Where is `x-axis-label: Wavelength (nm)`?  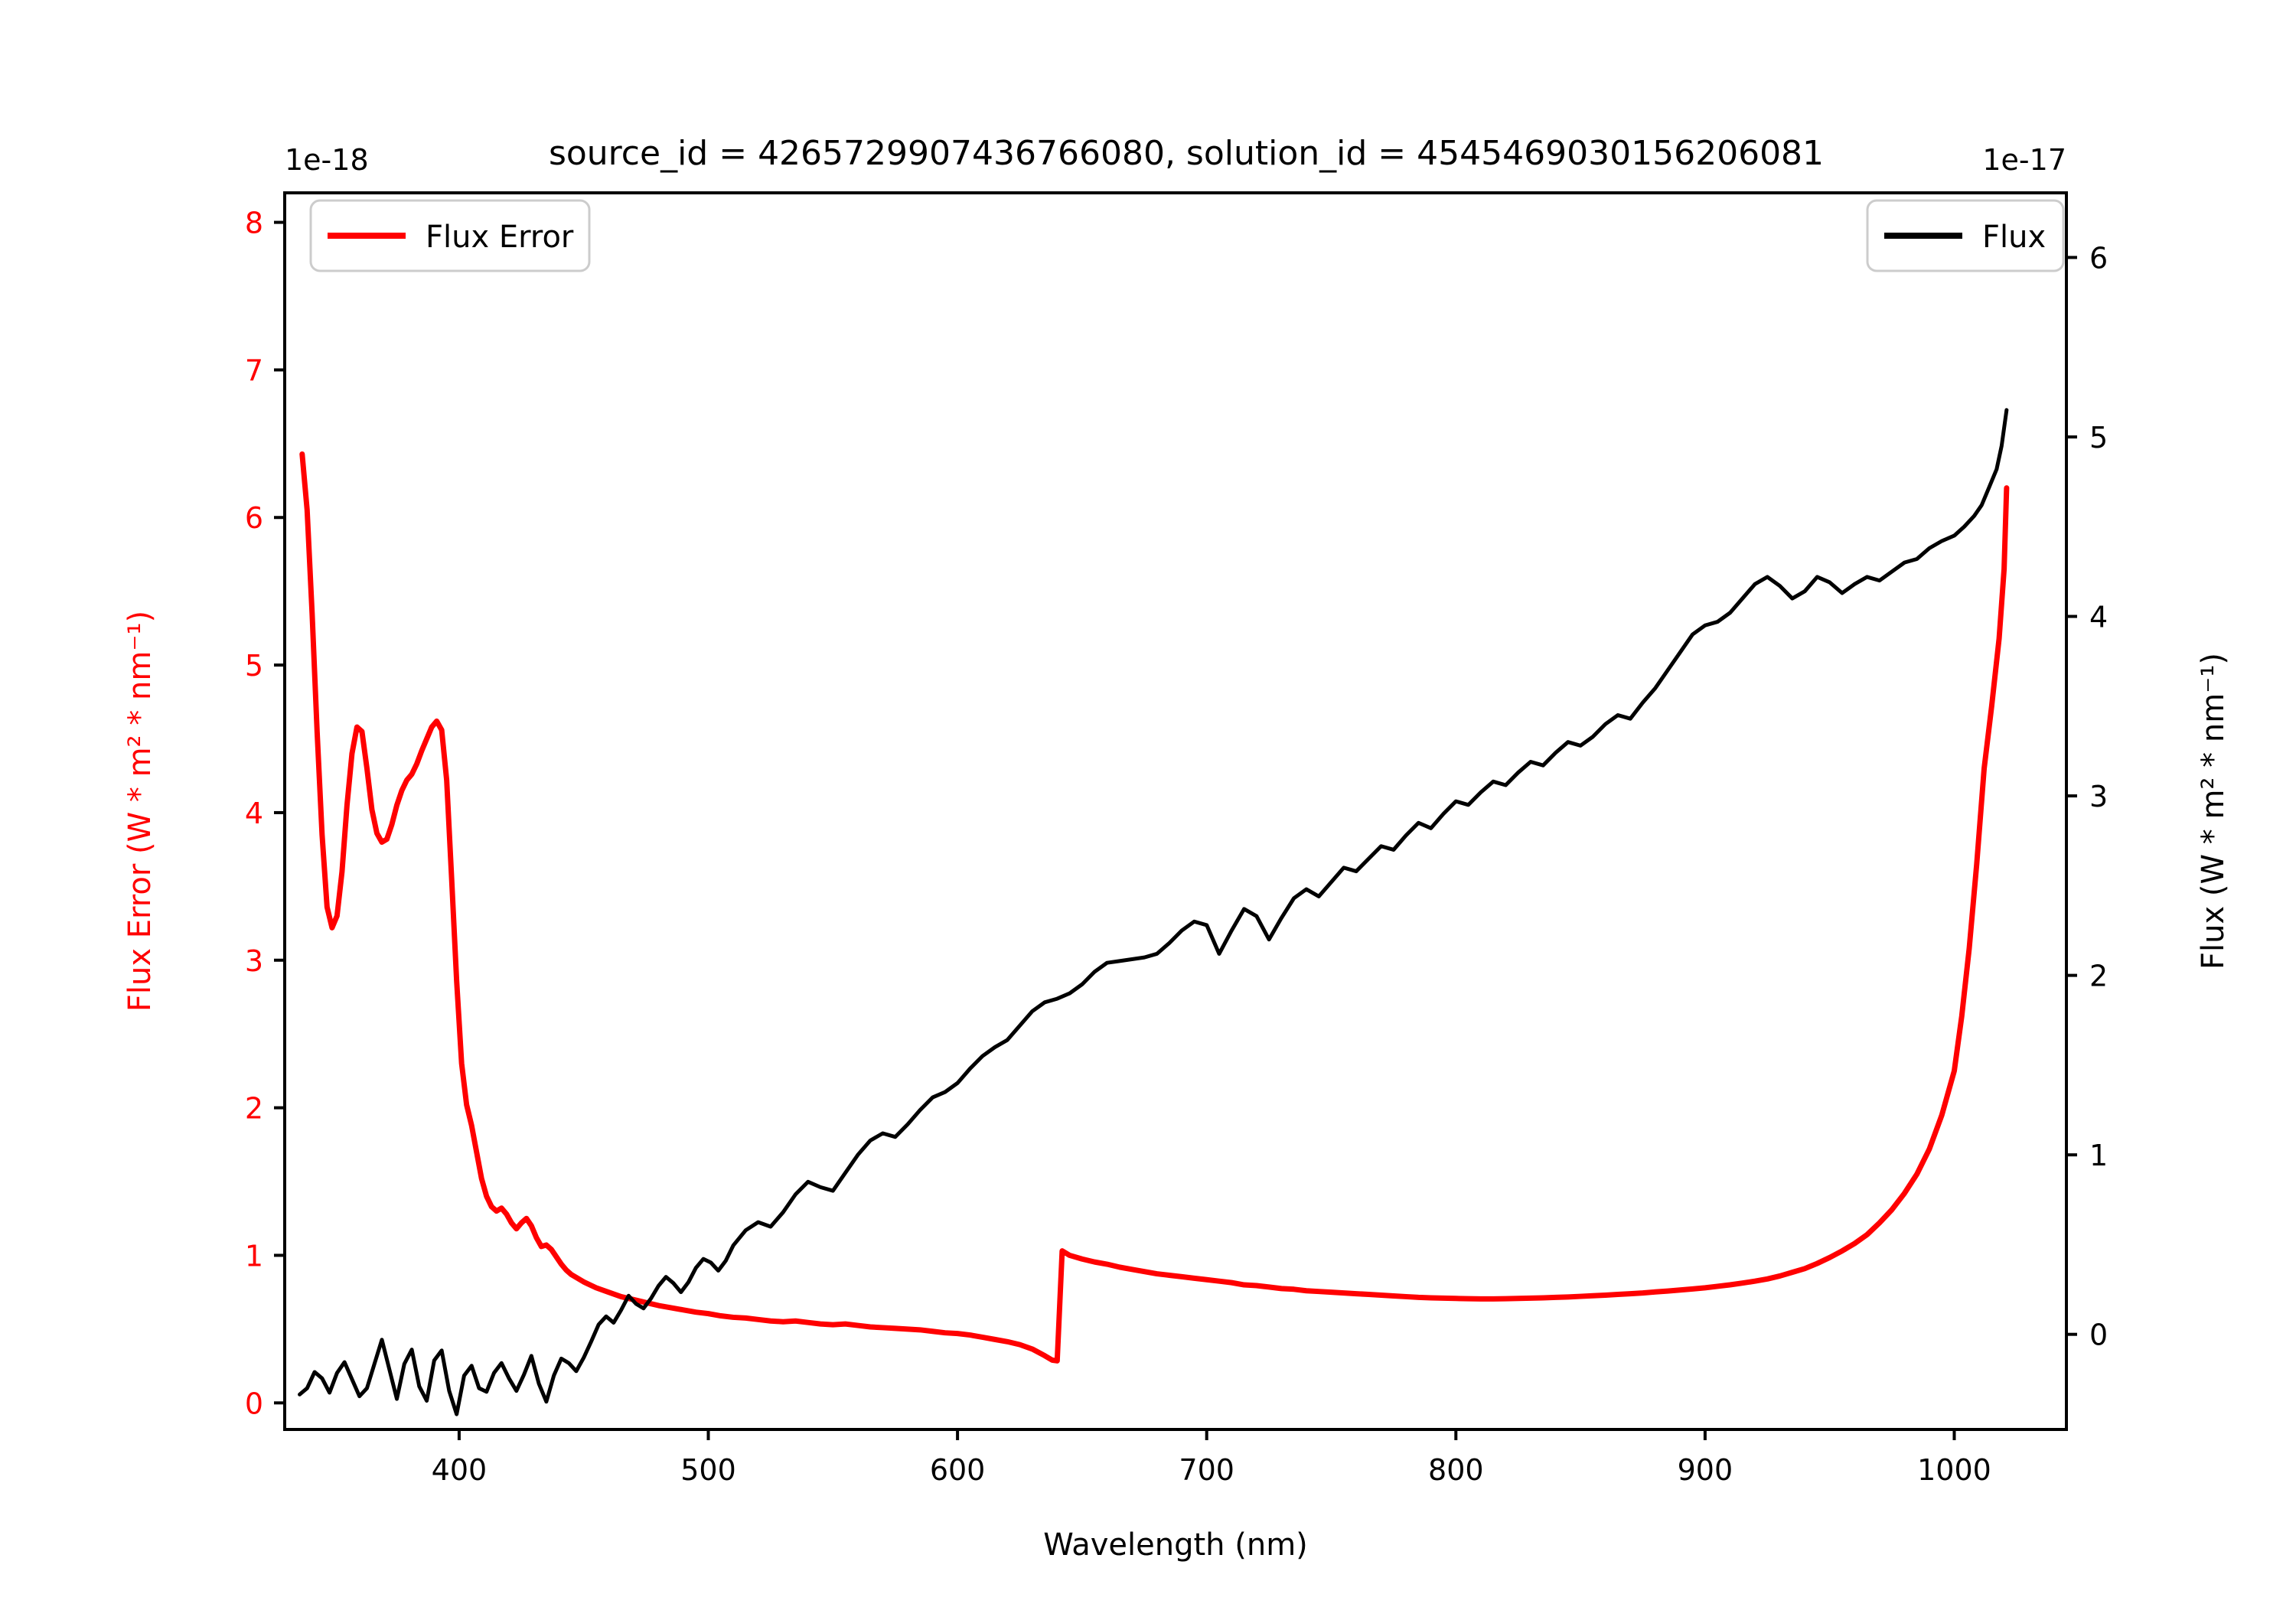
x-axis-label: Wavelength (nm) is located at coordinates (1175, 1545).